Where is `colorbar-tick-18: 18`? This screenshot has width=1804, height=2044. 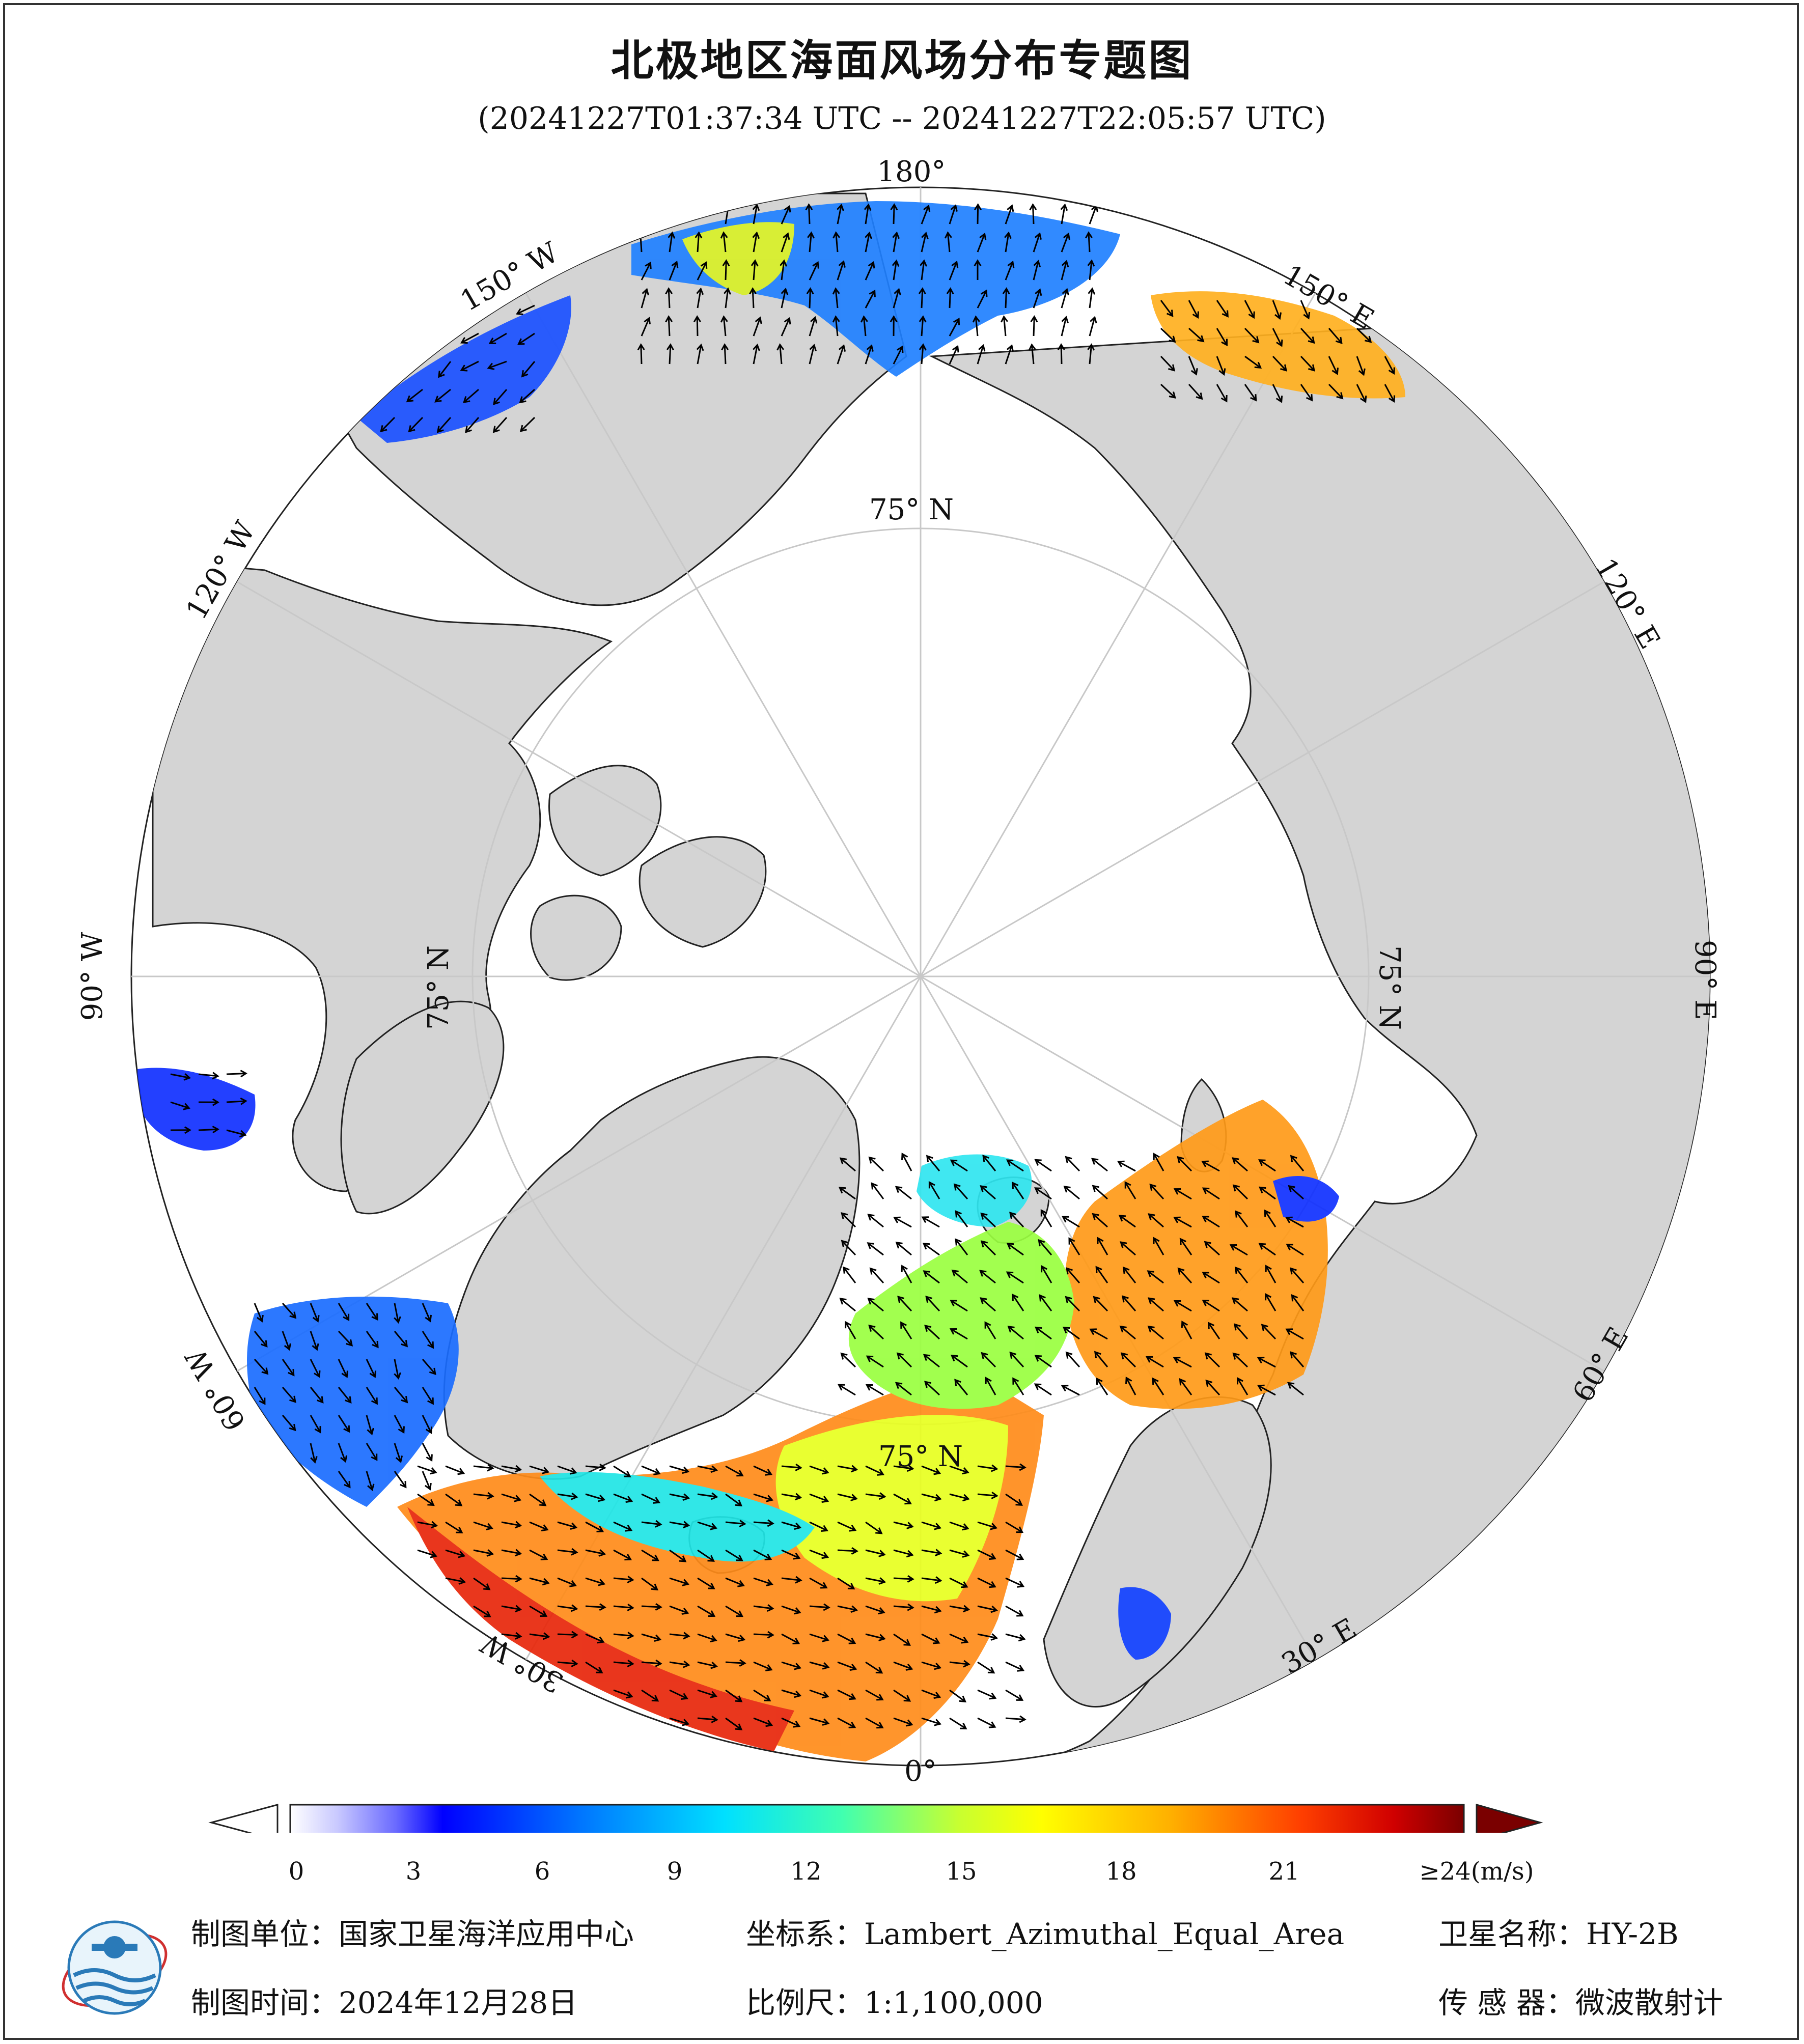
colorbar-tick-18: 18 is located at coordinates (1121, 1871).